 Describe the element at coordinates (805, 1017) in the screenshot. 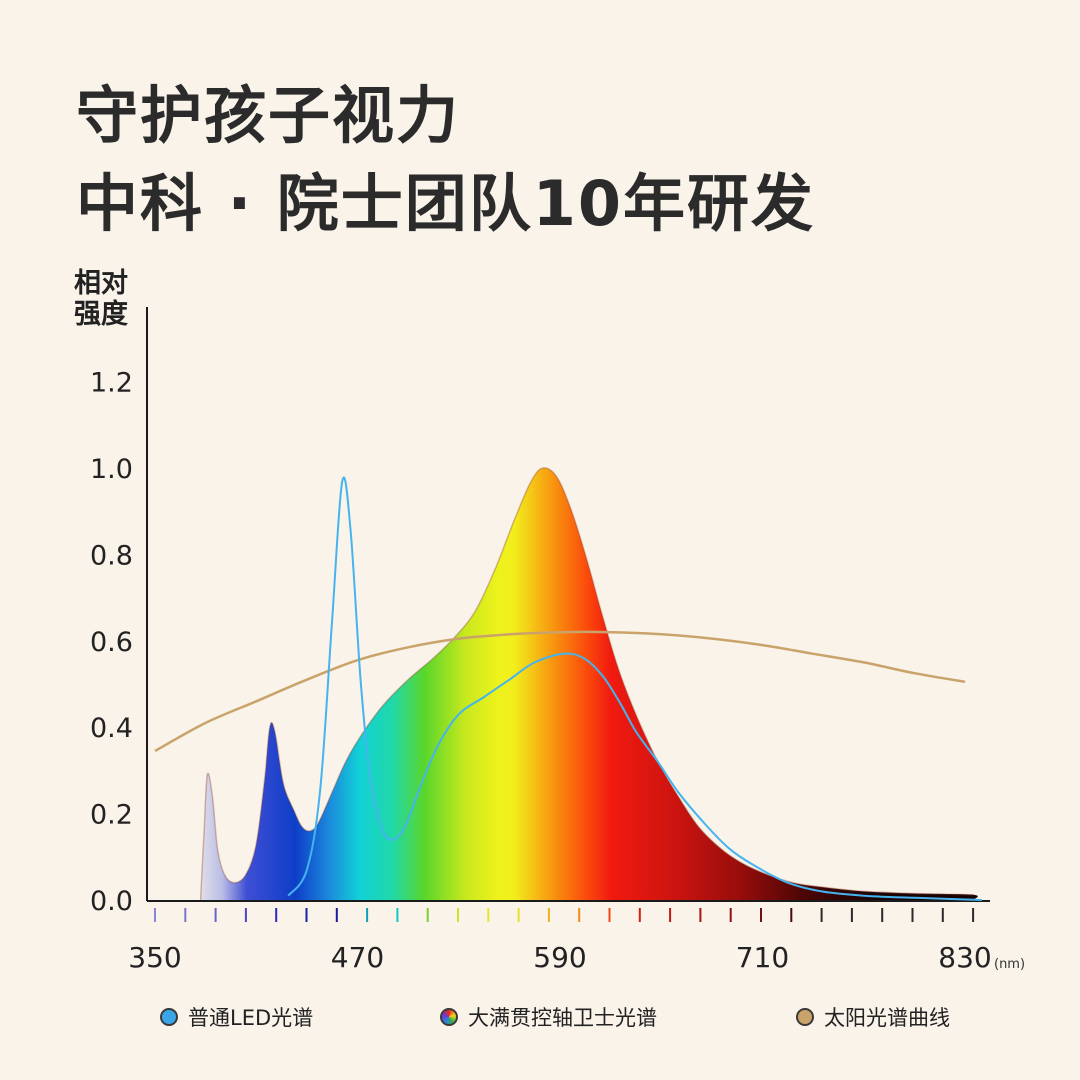

I see `gold-circle-icon` at that location.